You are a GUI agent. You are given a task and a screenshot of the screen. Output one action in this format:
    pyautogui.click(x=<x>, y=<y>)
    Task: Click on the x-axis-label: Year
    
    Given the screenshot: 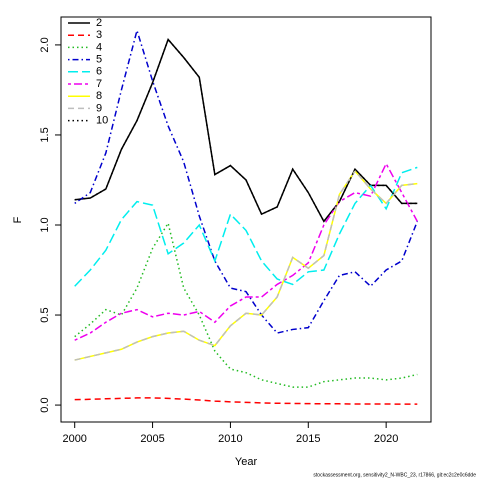 What is the action you would take?
    pyautogui.click(x=246, y=462)
    